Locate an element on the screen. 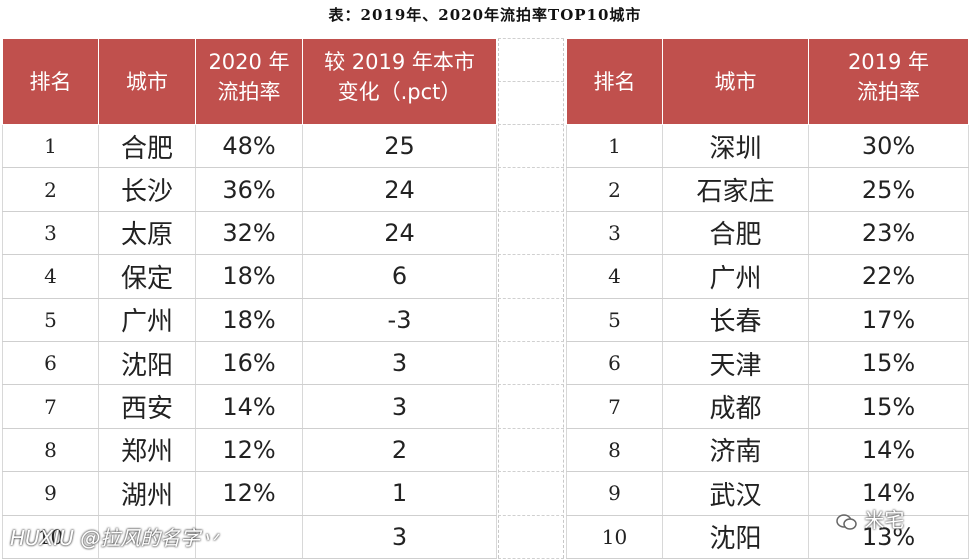  table-row: 5 广州 18% -3 is located at coordinates (249, 320).